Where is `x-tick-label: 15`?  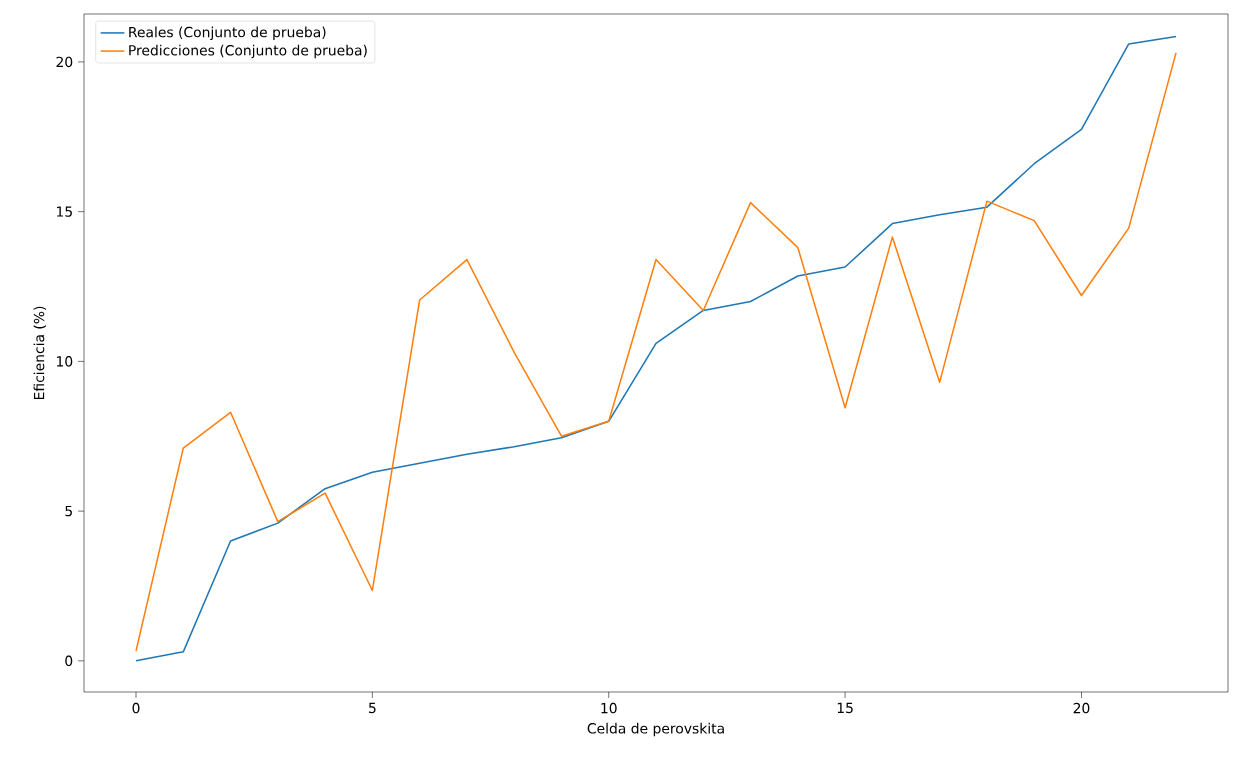
x-tick-label: 15 is located at coordinates (845, 708).